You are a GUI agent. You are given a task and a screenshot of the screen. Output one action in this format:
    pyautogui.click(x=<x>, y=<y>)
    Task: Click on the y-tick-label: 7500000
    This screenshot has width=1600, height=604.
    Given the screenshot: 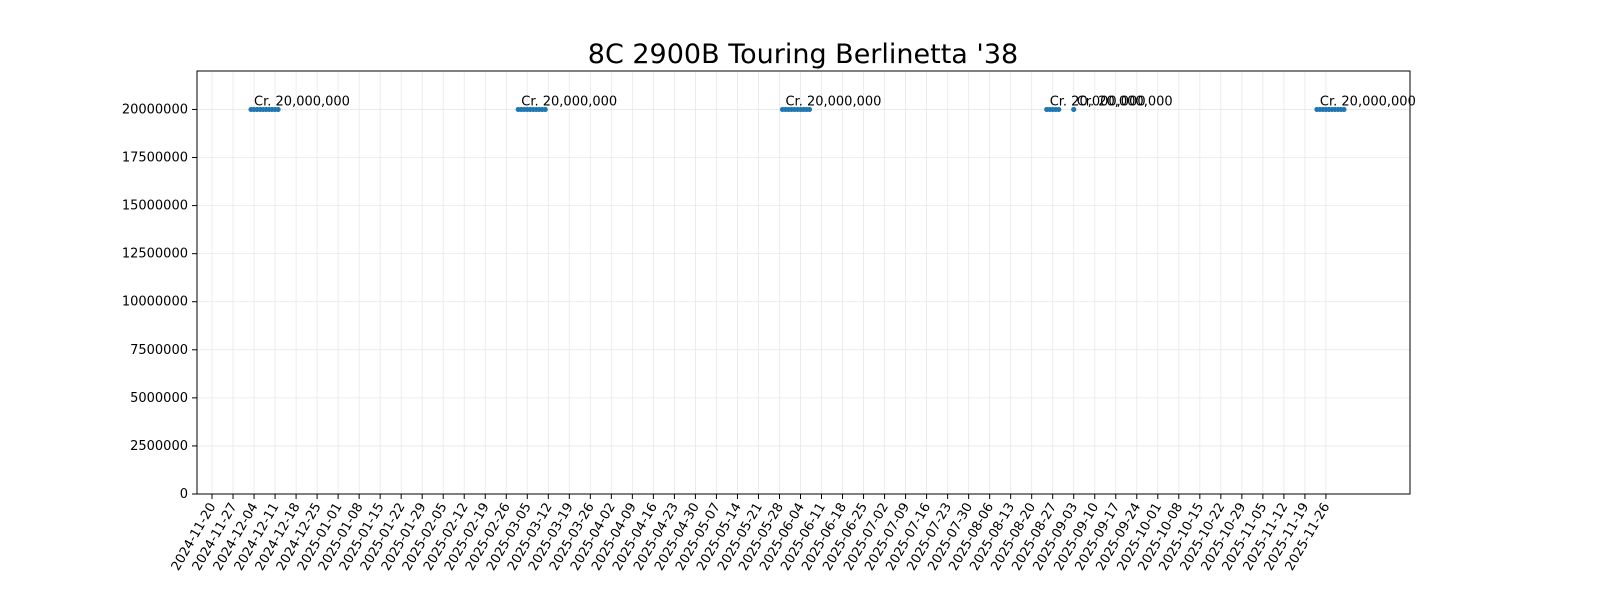 What is the action you would take?
    pyautogui.click(x=159, y=350)
    